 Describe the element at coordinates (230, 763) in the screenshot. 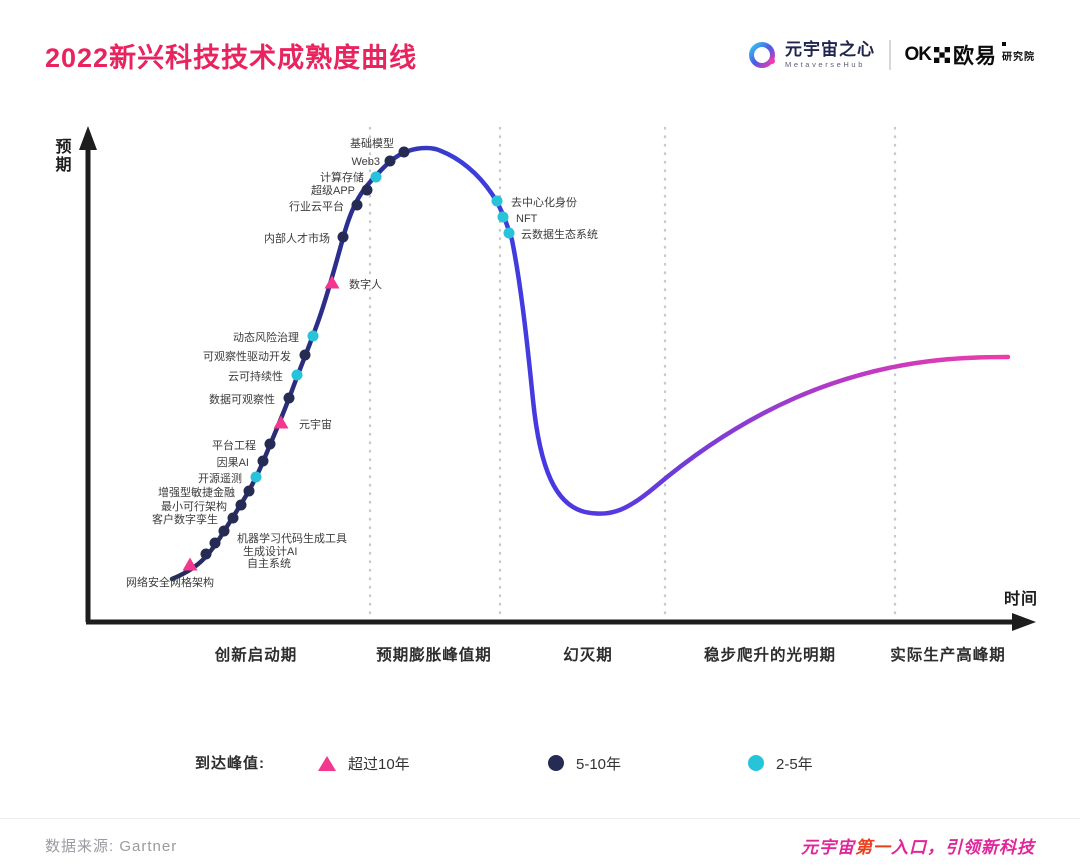

I see `legend-label: 到达峰值:` at that location.